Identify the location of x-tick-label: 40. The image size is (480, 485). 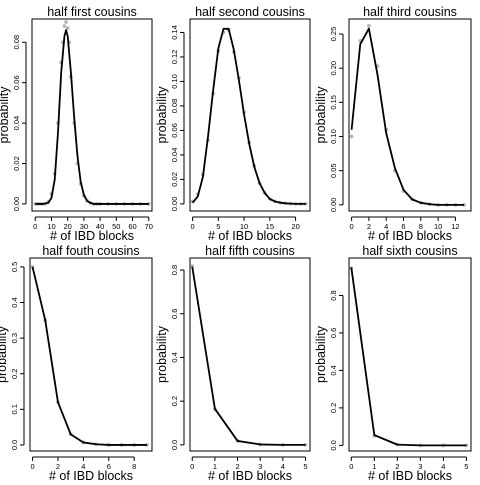
(100, 226).